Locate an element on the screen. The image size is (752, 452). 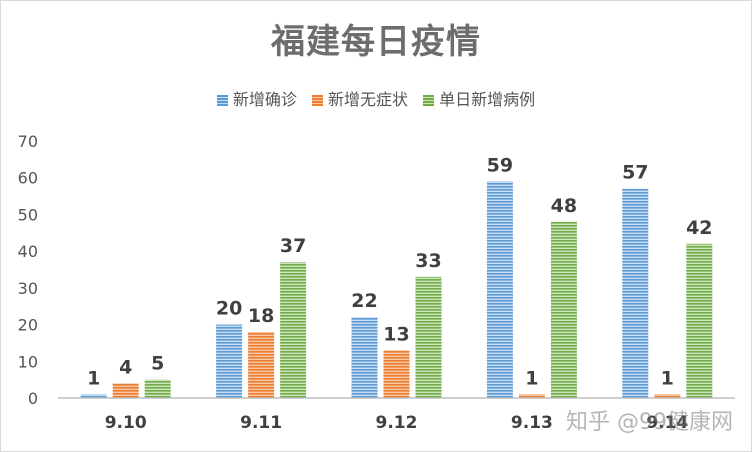
legend-label-asymptomatic: 新增无症状 is located at coordinates (367, 99).